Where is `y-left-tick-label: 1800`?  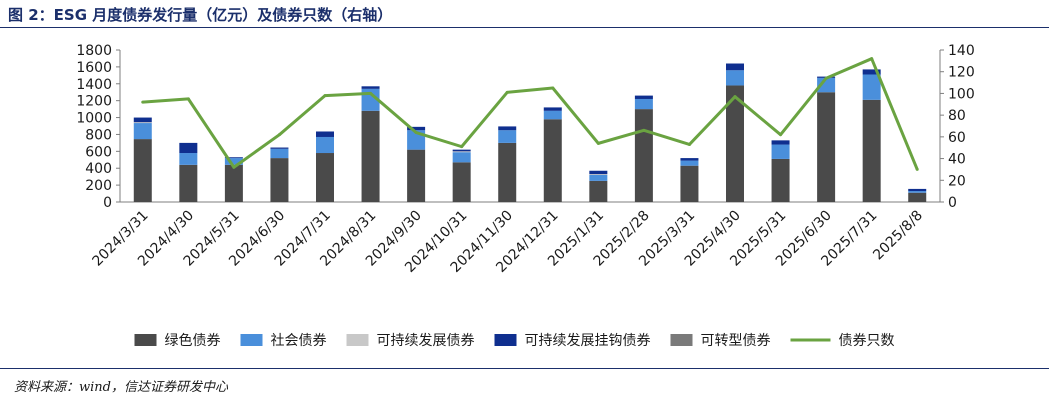
y-left-tick-label: 1800 is located at coordinates (94, 51).